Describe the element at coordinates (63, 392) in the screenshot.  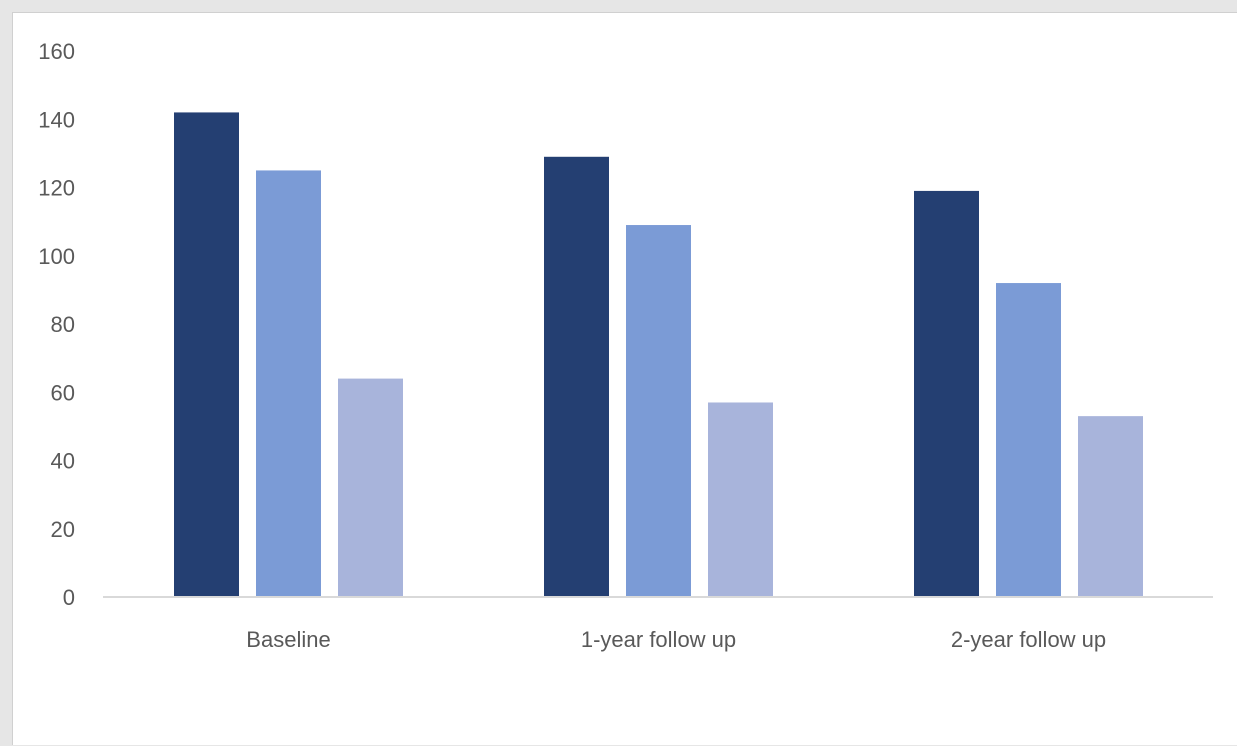
I see `y-tick-label: 60` at that location.